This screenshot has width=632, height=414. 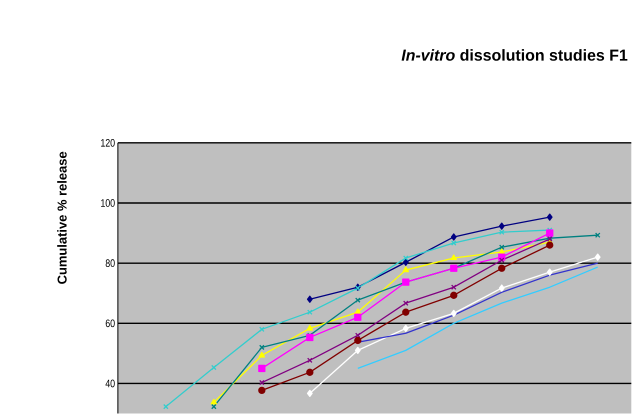 I want to click on y-axis-title: Cumulative % release, so click(x=62, y=218).